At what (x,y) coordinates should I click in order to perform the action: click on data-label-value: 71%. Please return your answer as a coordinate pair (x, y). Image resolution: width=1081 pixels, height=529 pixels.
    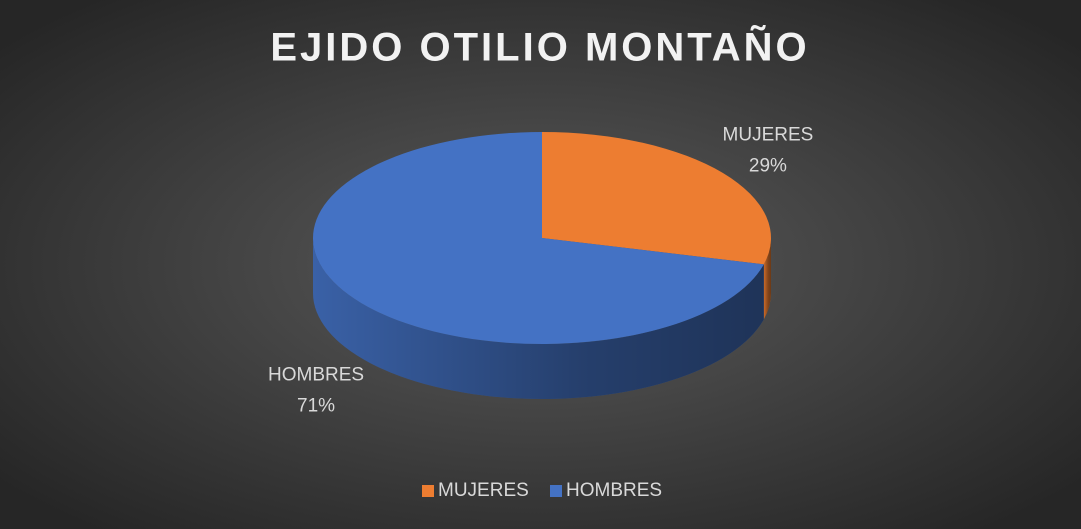
    Looking at the image, I should click on (316, 406).